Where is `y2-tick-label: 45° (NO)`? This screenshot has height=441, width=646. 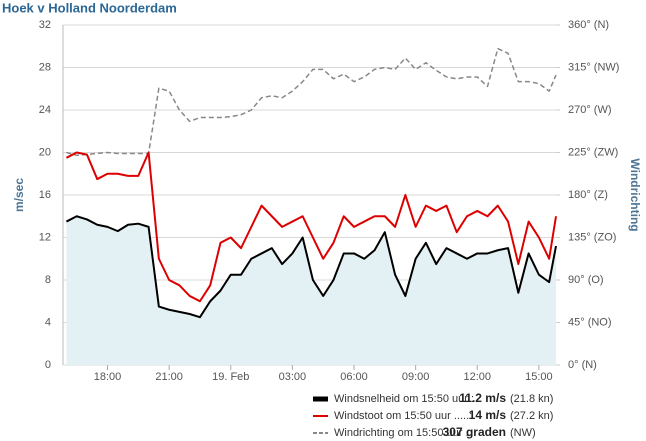 y2-tick-label: 45° (NO) is located at coordinates (590, 322).